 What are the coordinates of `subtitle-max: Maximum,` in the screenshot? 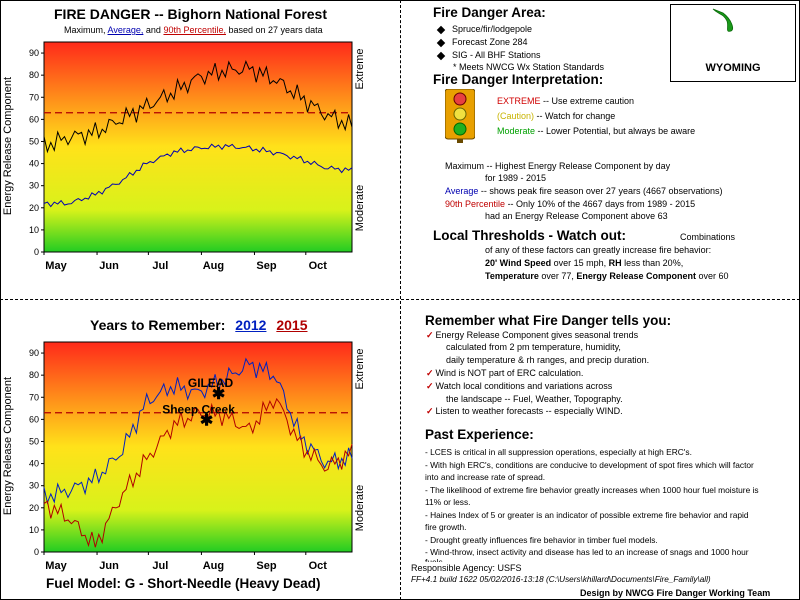 It's located at (85, 30).